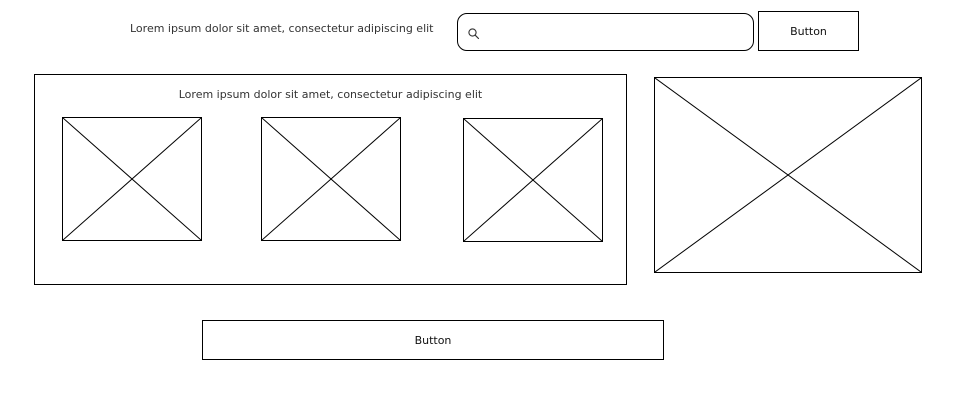  I want to click on search-input, so click(615, 32).